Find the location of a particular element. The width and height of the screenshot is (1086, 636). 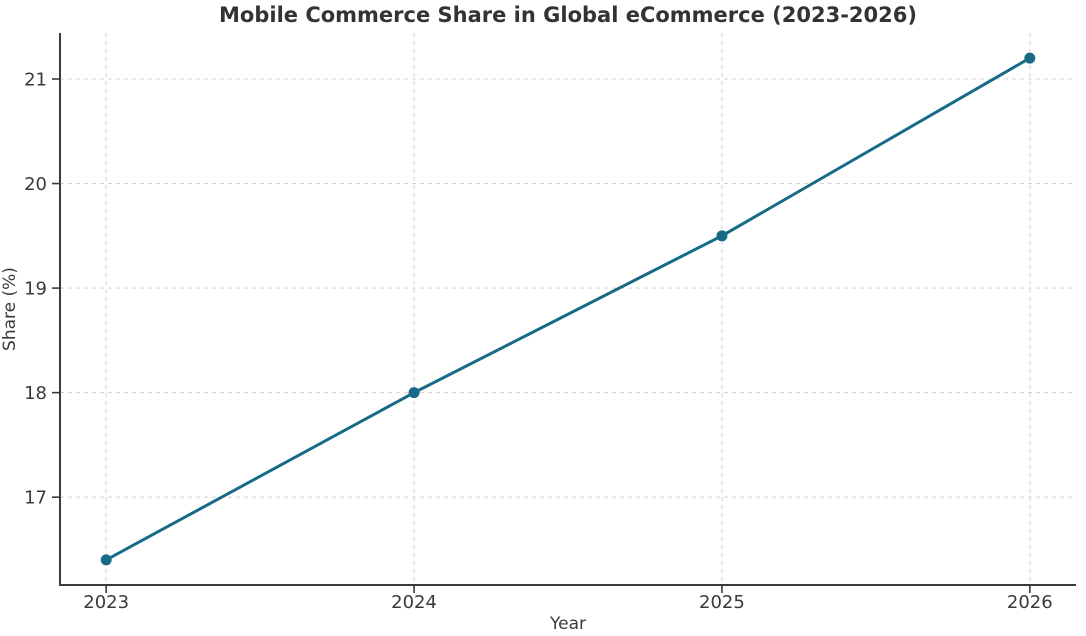

x-axis-label: Year is located at coordinates (567, 624).